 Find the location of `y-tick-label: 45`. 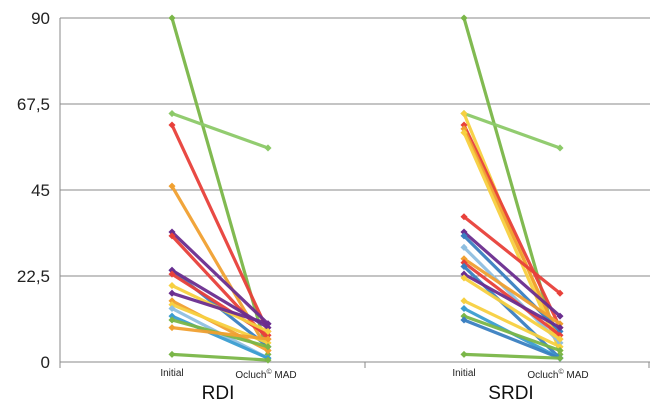

y-tick-label: 45 is located at coordinates (40, 190).